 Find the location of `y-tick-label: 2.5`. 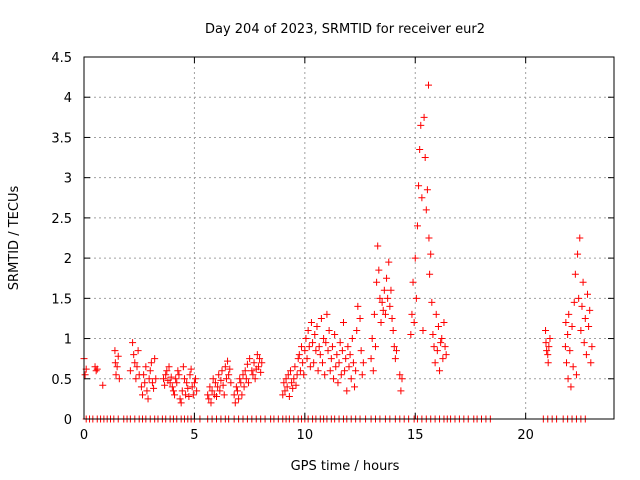

y-tick-label: 2.5 is located at coordinates (61, 219).